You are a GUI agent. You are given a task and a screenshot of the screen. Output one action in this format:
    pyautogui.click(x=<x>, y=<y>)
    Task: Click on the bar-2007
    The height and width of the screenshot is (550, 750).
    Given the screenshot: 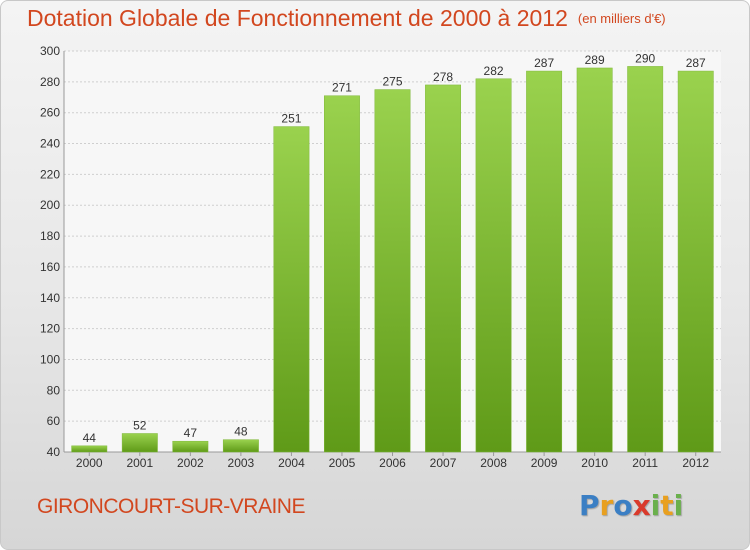 What is the action you would take?
    pyautogui.click(x=443, y=268)
    